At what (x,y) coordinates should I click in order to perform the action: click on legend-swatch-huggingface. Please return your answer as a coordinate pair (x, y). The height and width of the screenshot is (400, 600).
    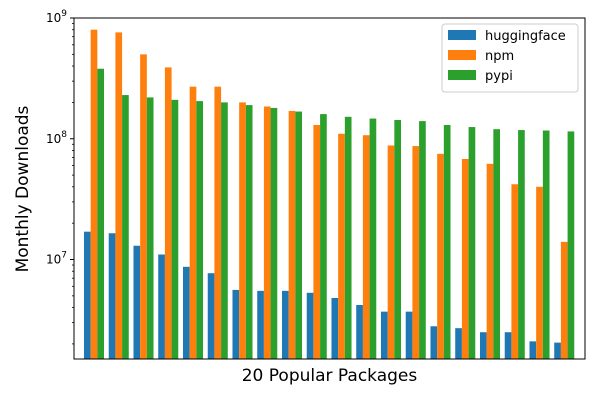
    Looking at the image, I should click on (462, 35).